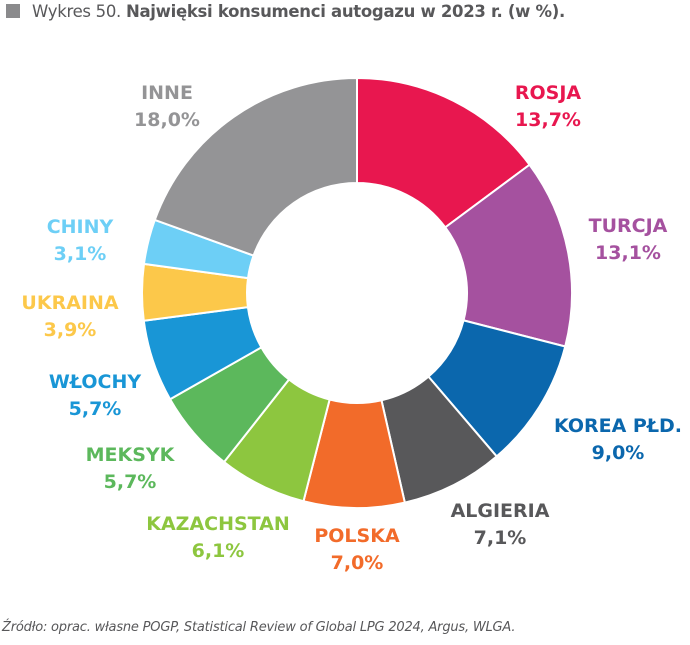 Image resolution: width=690 pixels, height=645 pixels. I want to click on slice-label-value: 7,1%, so click(500, 538).